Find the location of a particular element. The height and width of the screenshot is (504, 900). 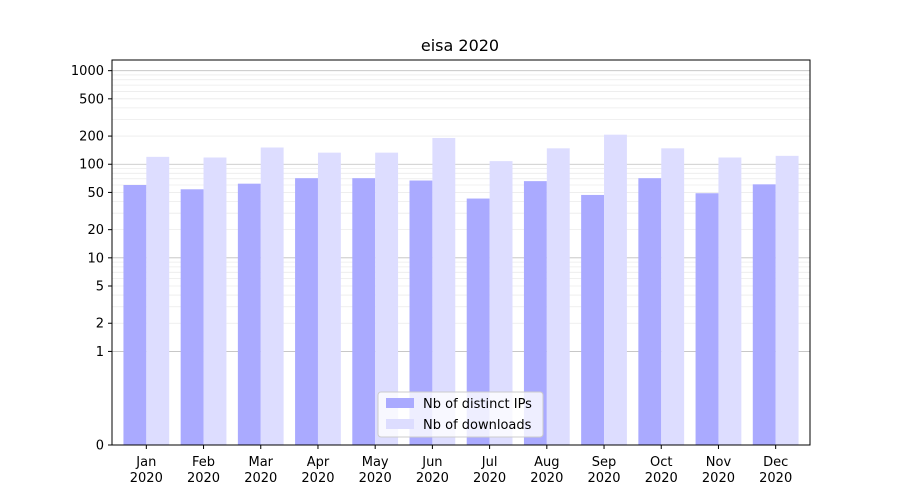

x-tick-label-month: Aug is located at coordinates (546, 462).